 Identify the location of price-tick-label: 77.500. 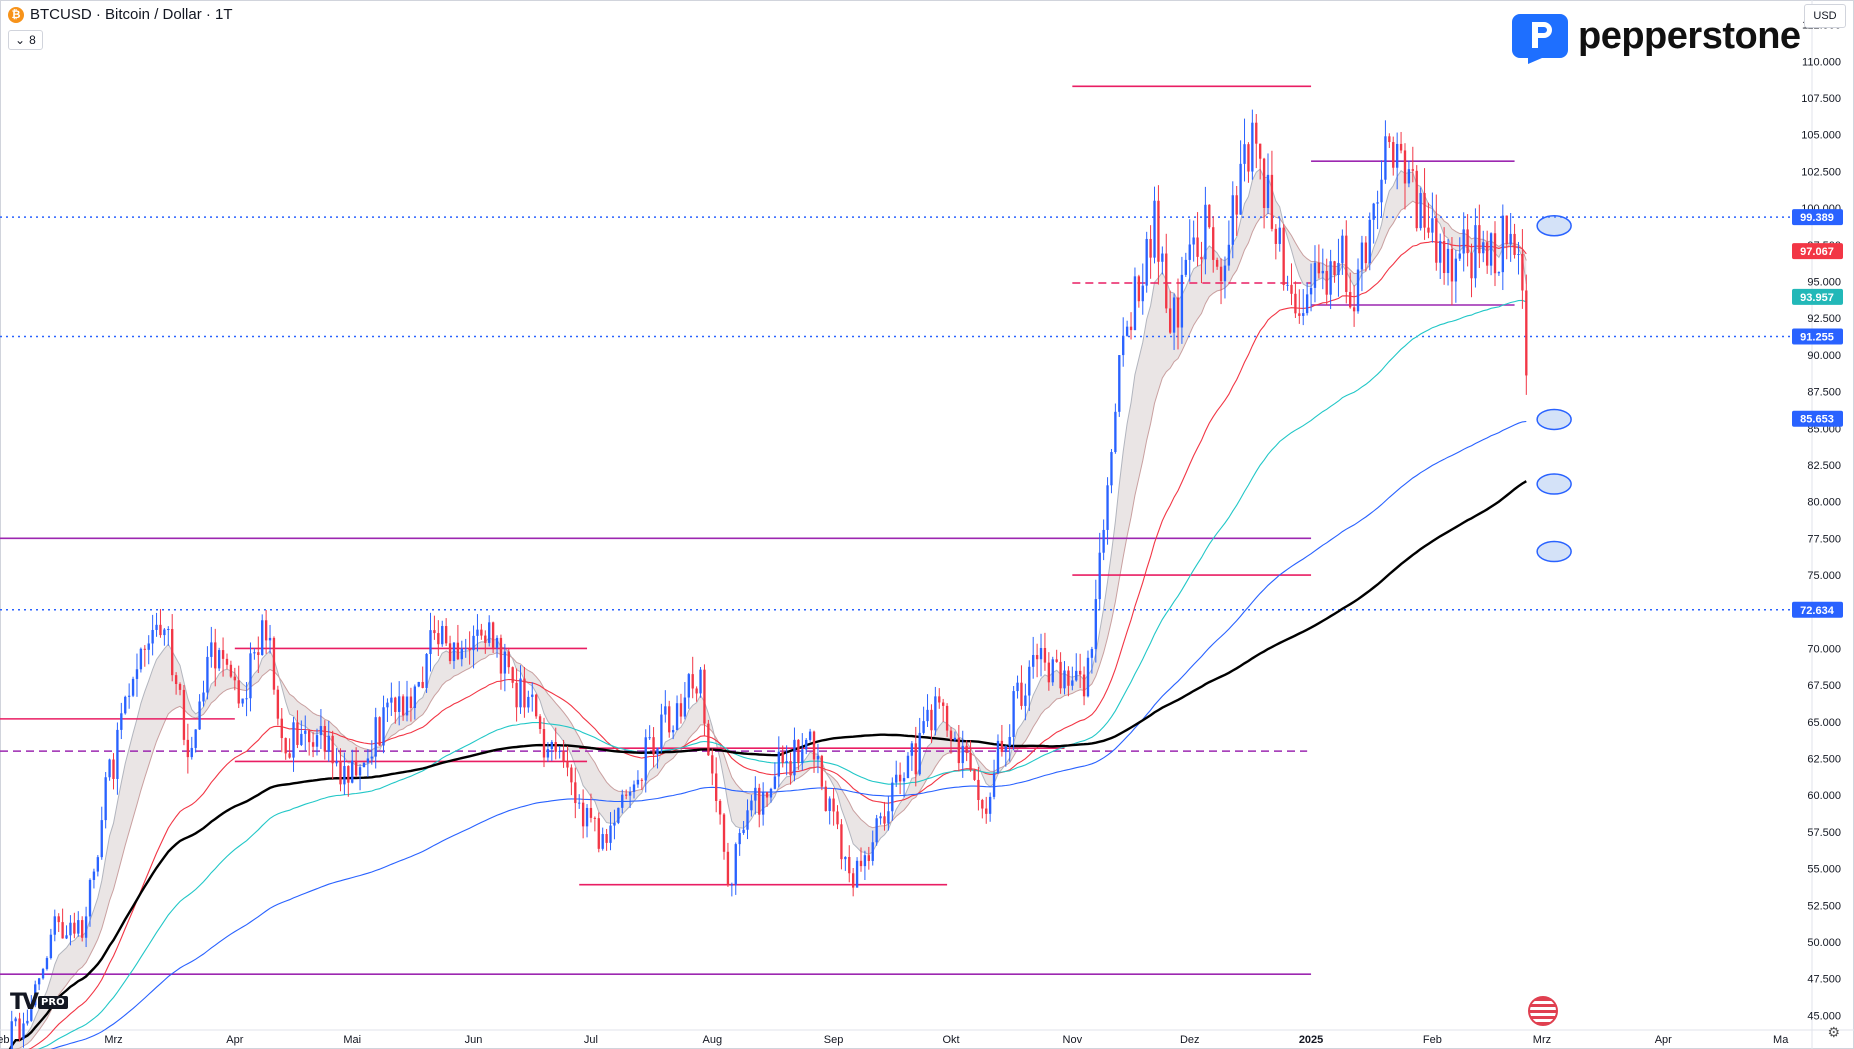
(1824, 539).